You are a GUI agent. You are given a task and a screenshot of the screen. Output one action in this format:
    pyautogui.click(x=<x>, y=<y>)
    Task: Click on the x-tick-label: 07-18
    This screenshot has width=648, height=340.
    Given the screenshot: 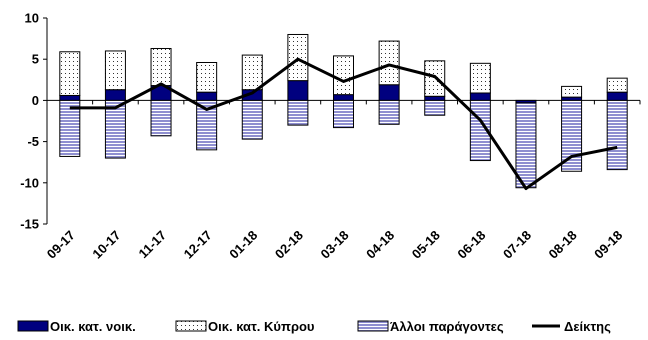 What is the action you would take?
    pyautogui.click(x=517, y=245)
    